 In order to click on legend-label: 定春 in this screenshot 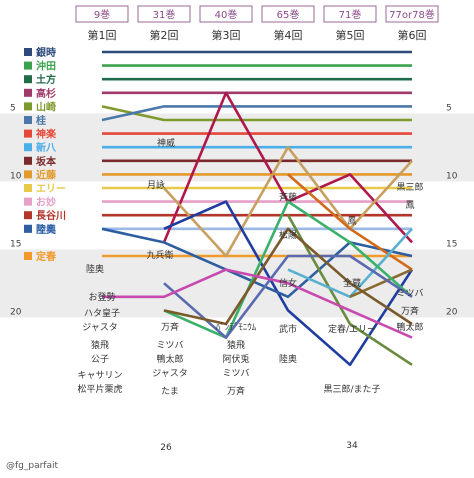, I will do `click(46, 256)`.